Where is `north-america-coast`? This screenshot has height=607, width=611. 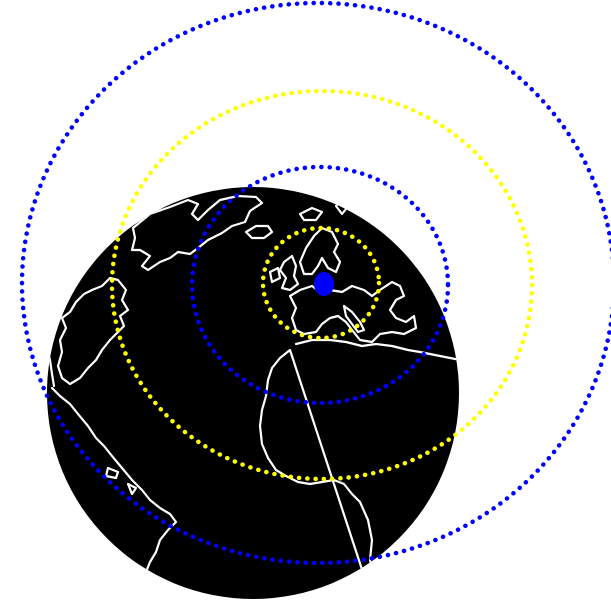
north-america-coast is located at coordinates (93, 331).